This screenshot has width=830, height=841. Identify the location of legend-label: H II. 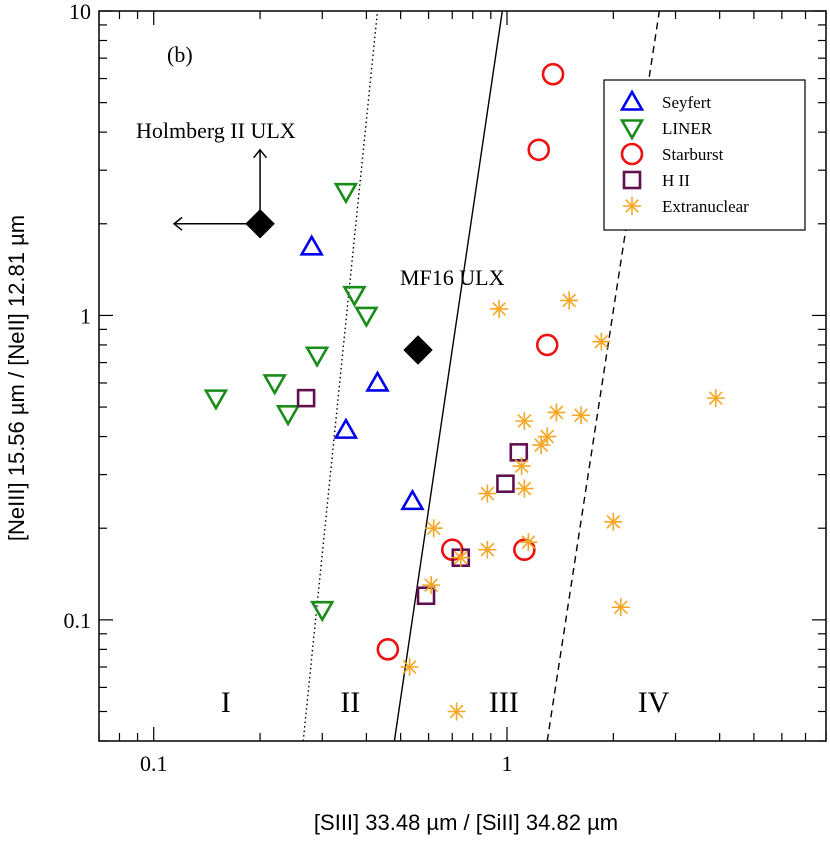
(676, 180).